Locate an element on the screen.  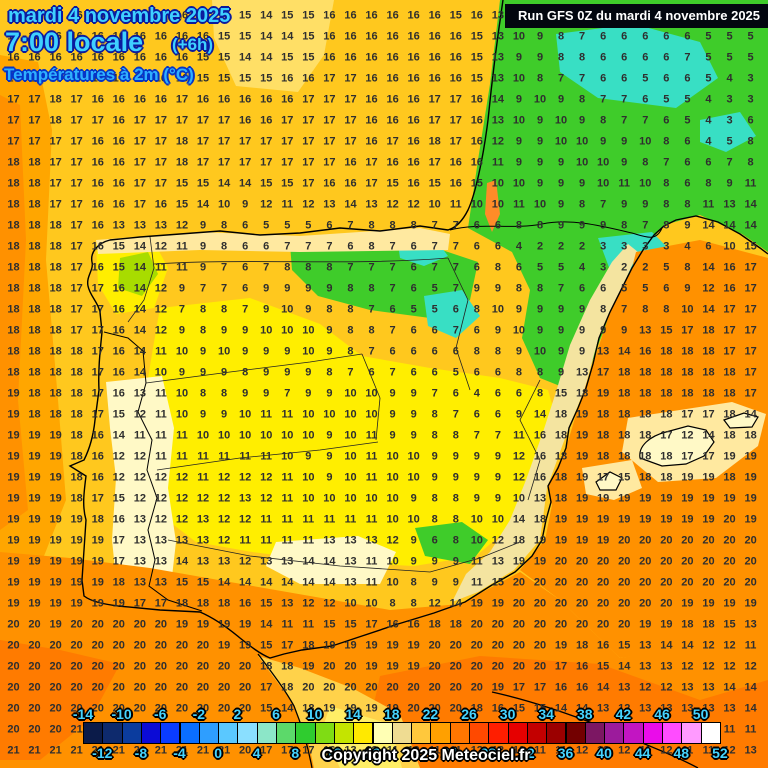
scale-label: -4 is located at coordinates (179, 753).